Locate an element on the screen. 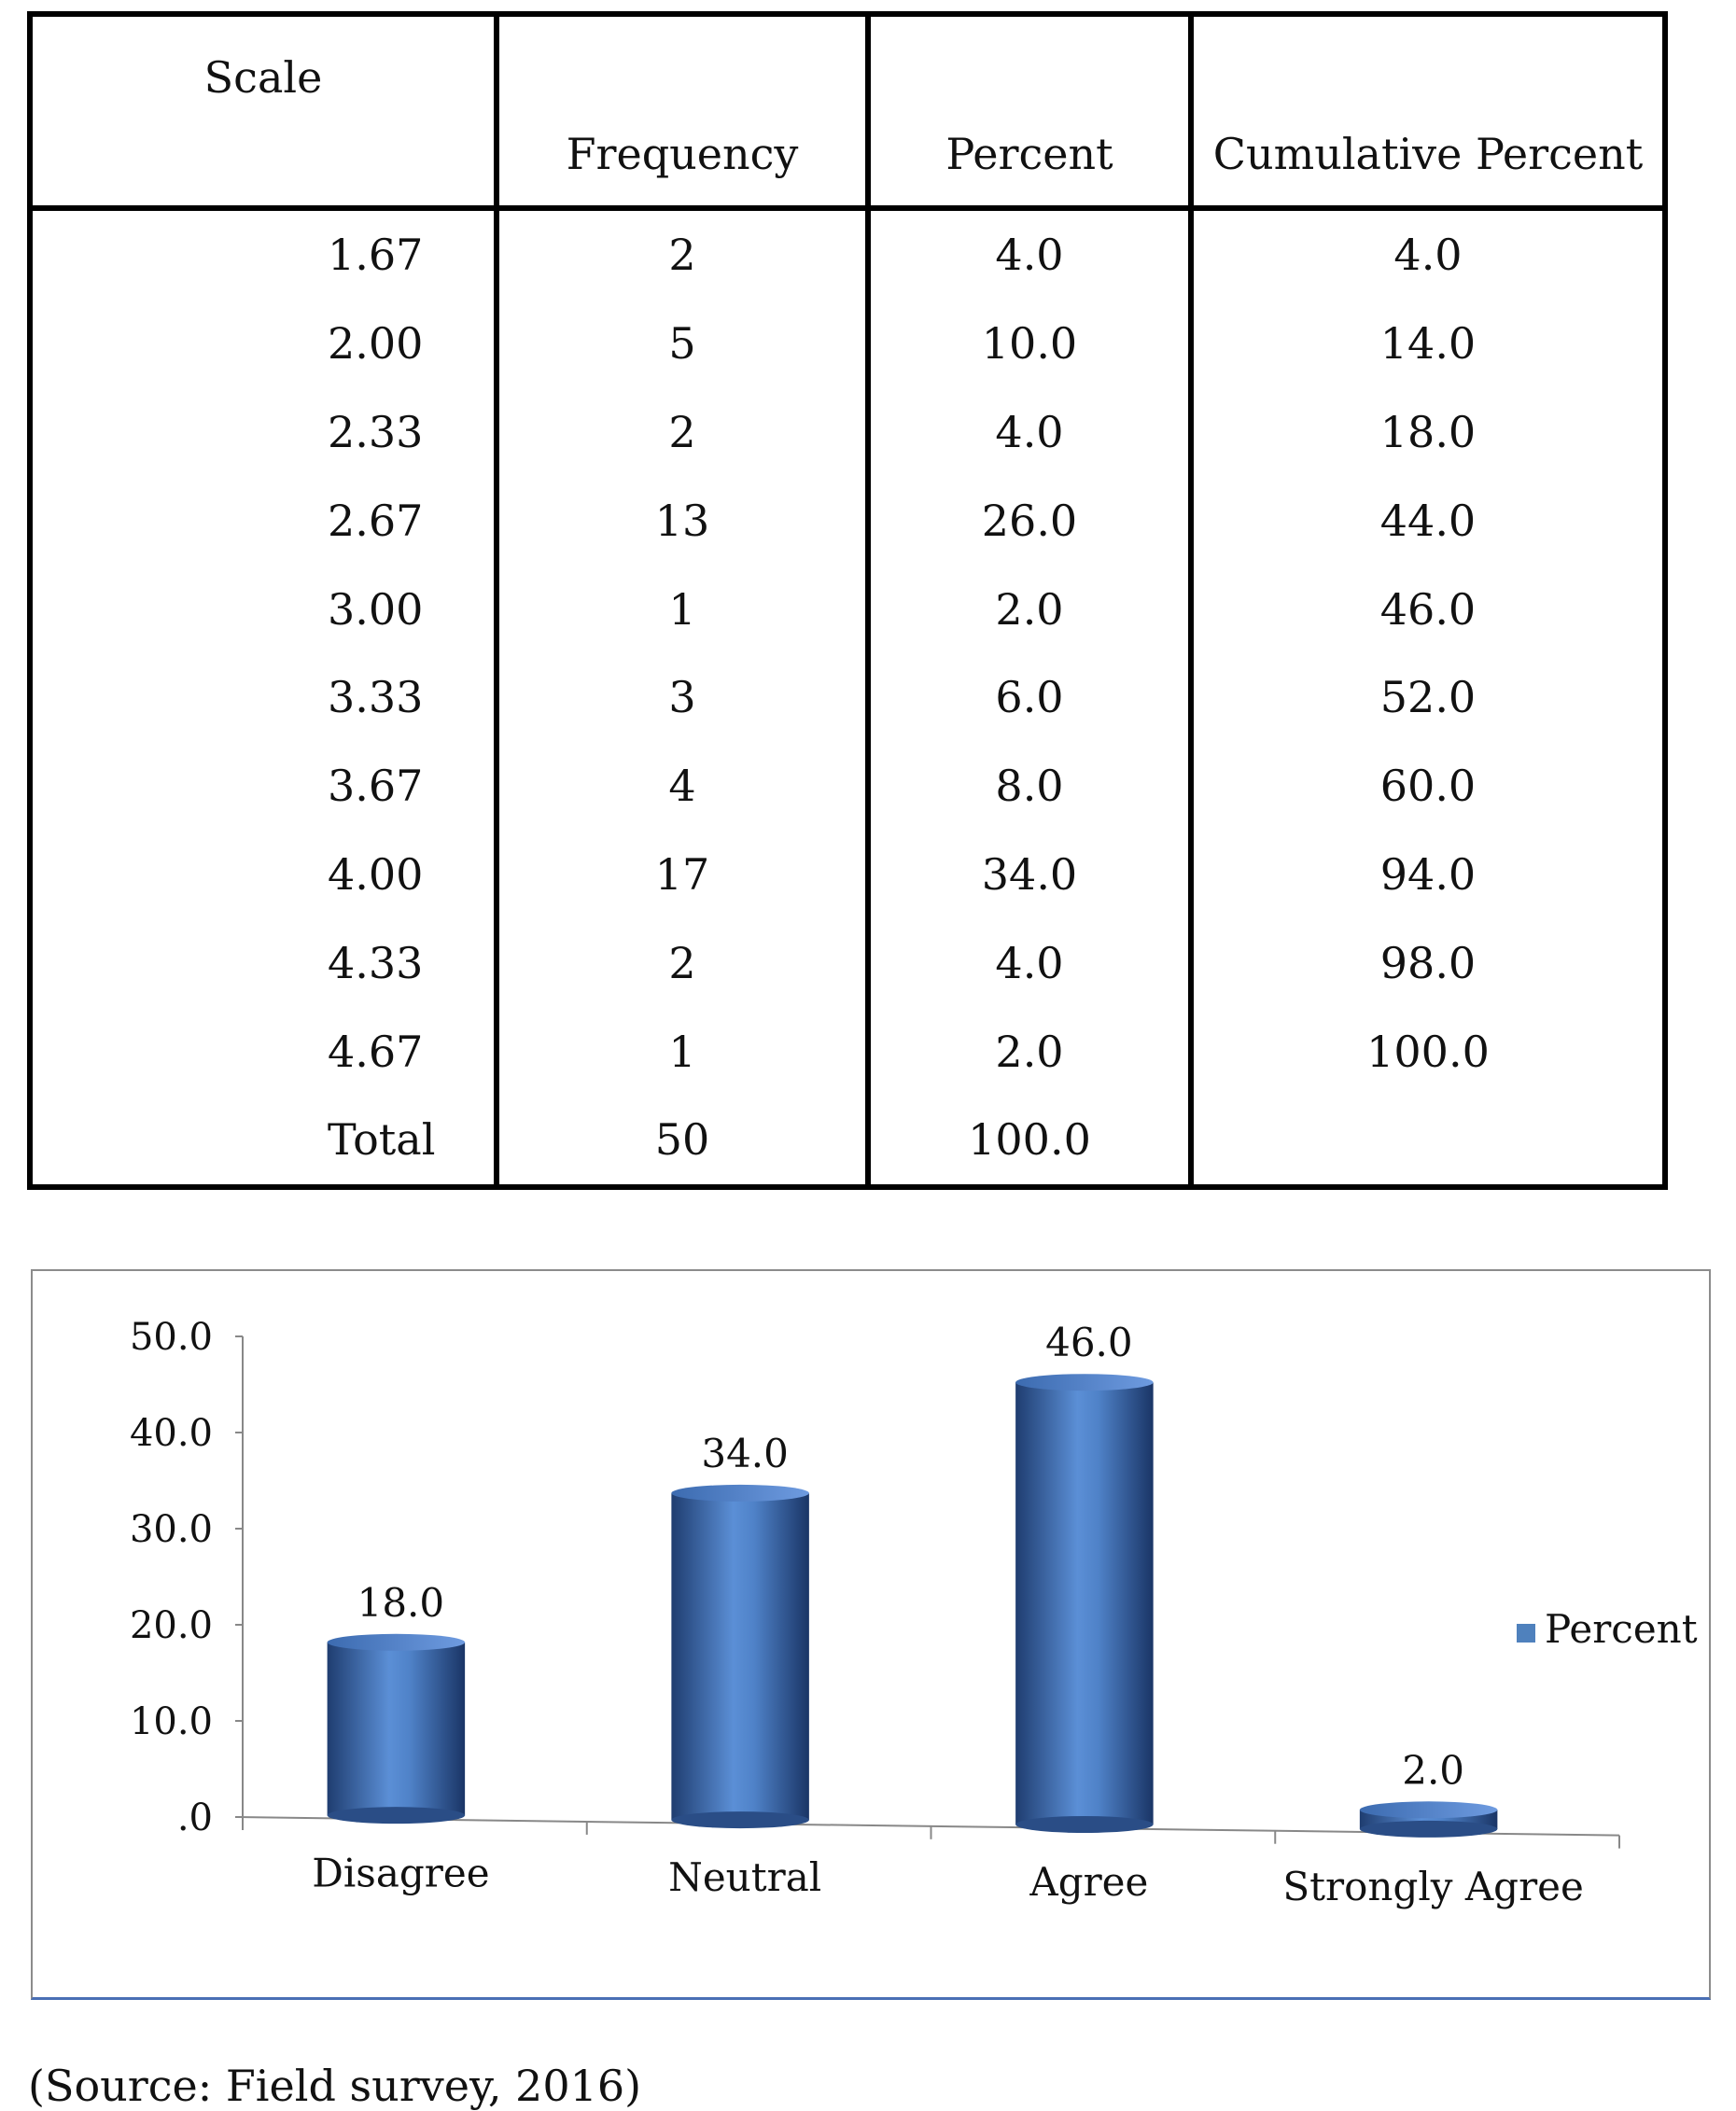 This screenshot has height=2111, width=1736. header-cumulative-percent: Cumulative Percent is located at coordinates (1428, 111).